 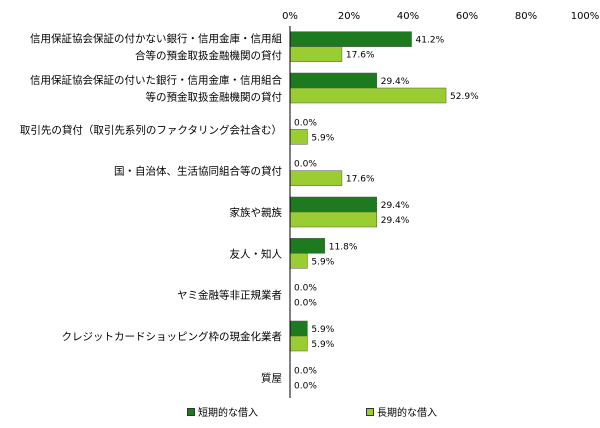 What do you see at coordinates (407, 413) in the screenshot?
I see `legend-label-long-term: 長期的な借入` at bounding box center [407, 413].